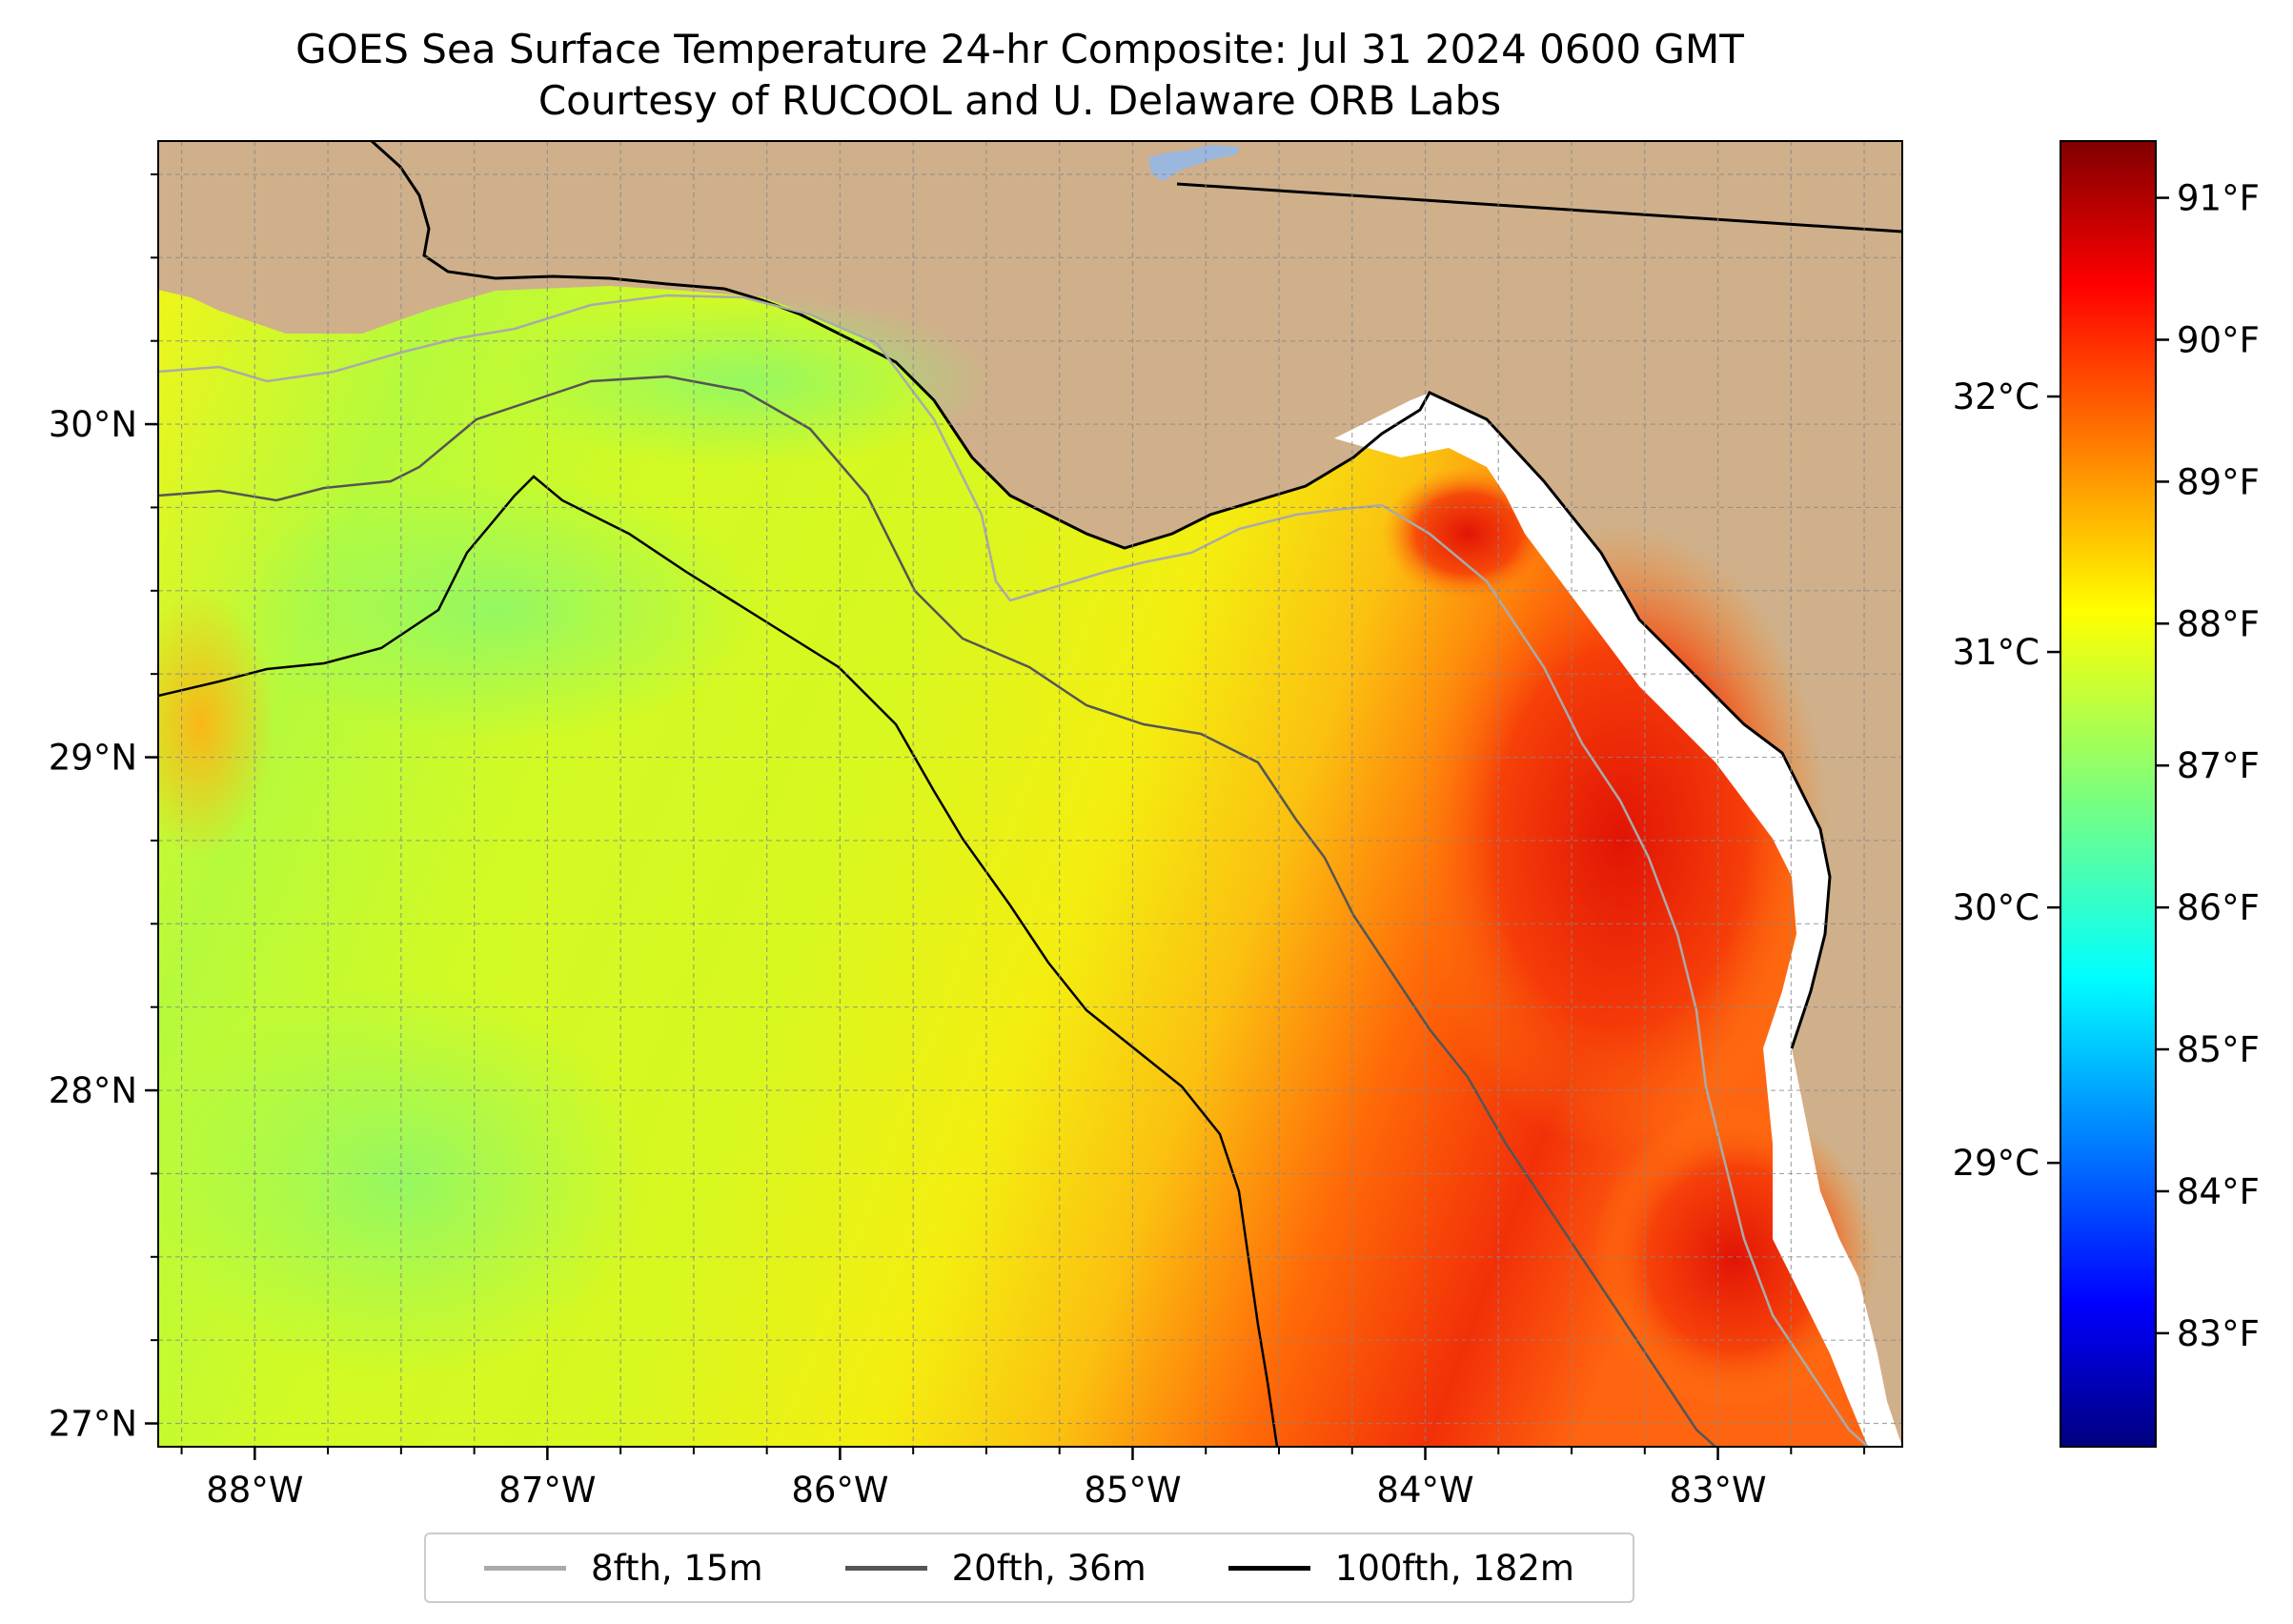 Image resolution: width=2293 pixels, height=1624 pixels. Describe the element at coordinates (840, 1490) in the screenshot. I see `x-tick-label: 86°W` at that location.